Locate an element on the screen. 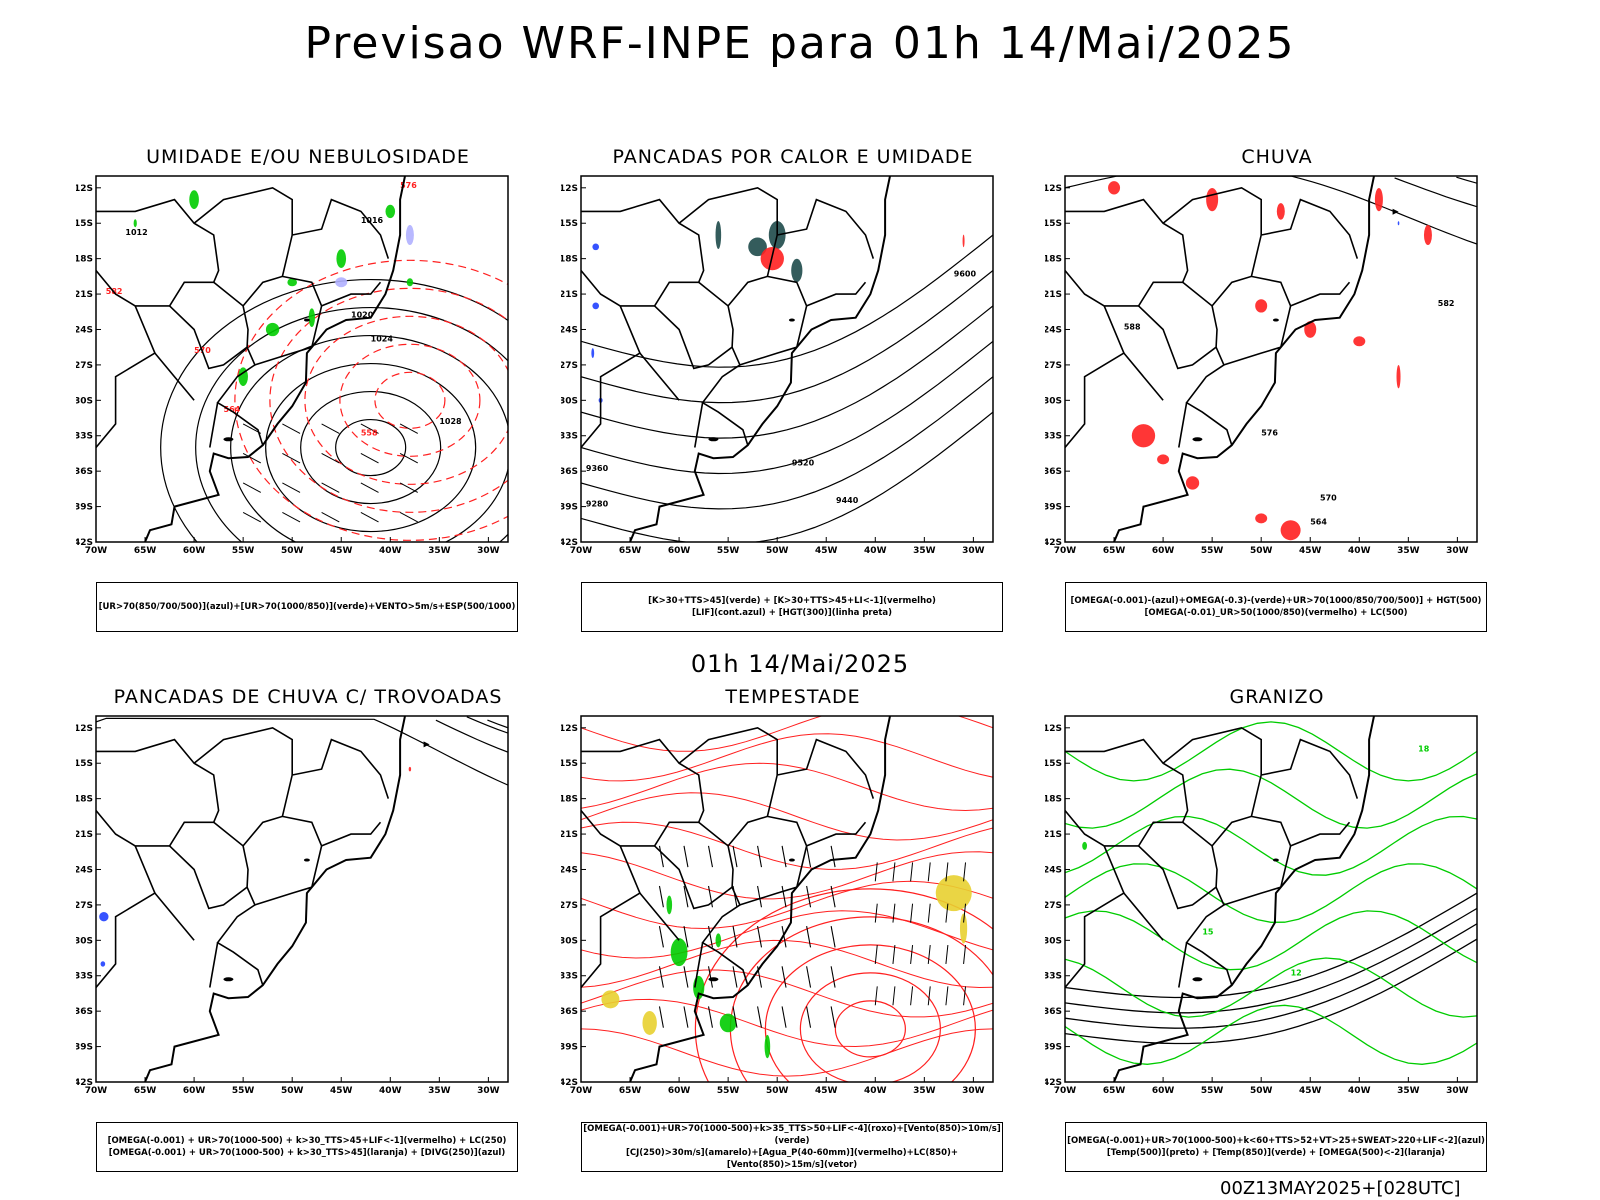  contour-label: 1024 is located at coordinates (382, 338).